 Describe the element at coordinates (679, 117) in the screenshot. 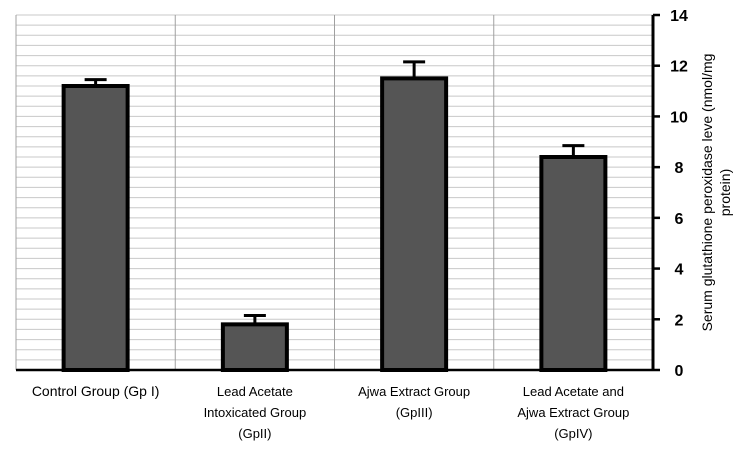

I see `y-tick-label: 10` at that location.